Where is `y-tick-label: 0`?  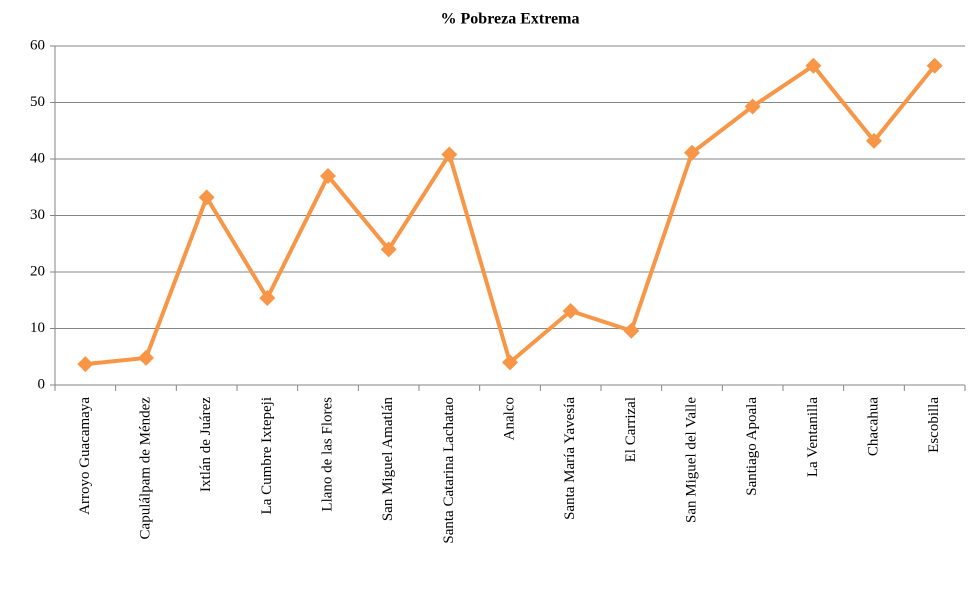 y-tick-label: 0 is located at coordinates (42, 384).